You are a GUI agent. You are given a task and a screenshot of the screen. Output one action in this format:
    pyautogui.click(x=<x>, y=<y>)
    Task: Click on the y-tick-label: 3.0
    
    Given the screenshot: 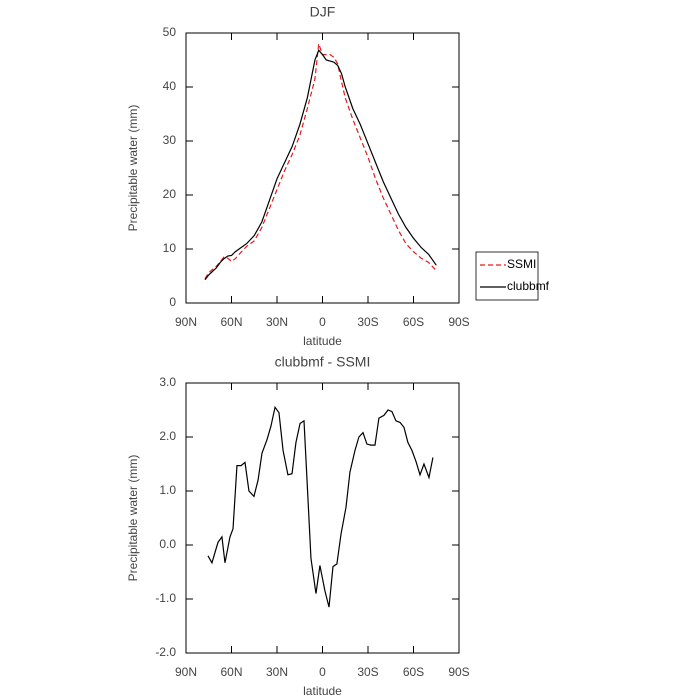 What is the action you would take?
    pyautogui.click(x=167, y=382)
    